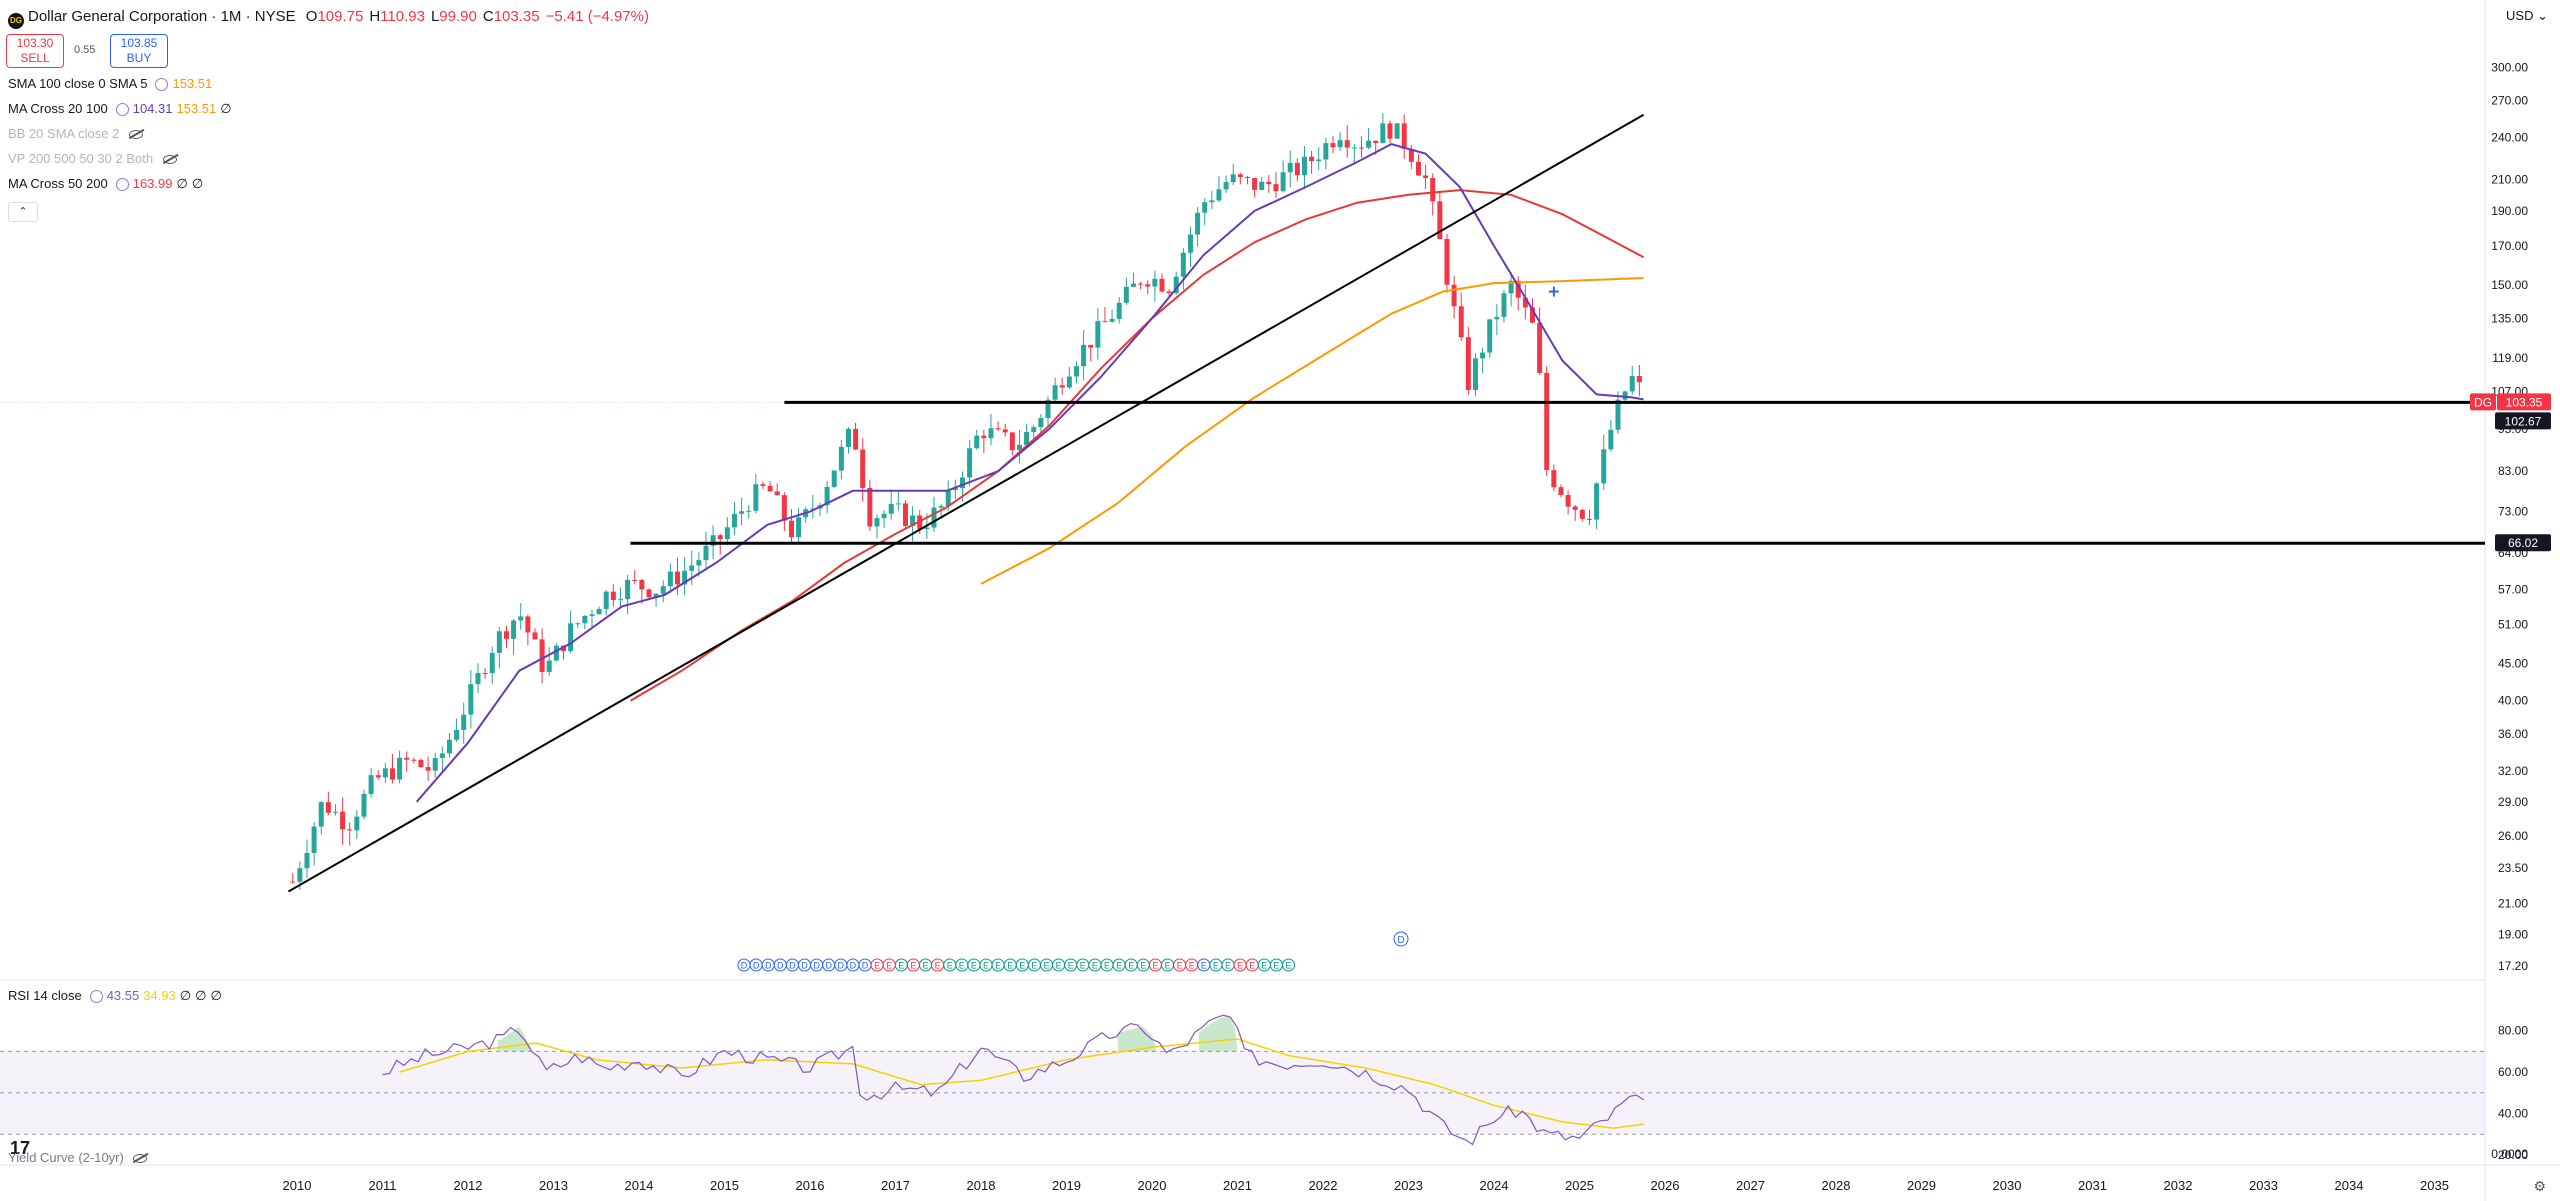 This screenshot has width=2560, height=1201. Describe the element at coordinates (23, 212) in the screenshot. I see `collapse-legend-button: ⌃` at that location.